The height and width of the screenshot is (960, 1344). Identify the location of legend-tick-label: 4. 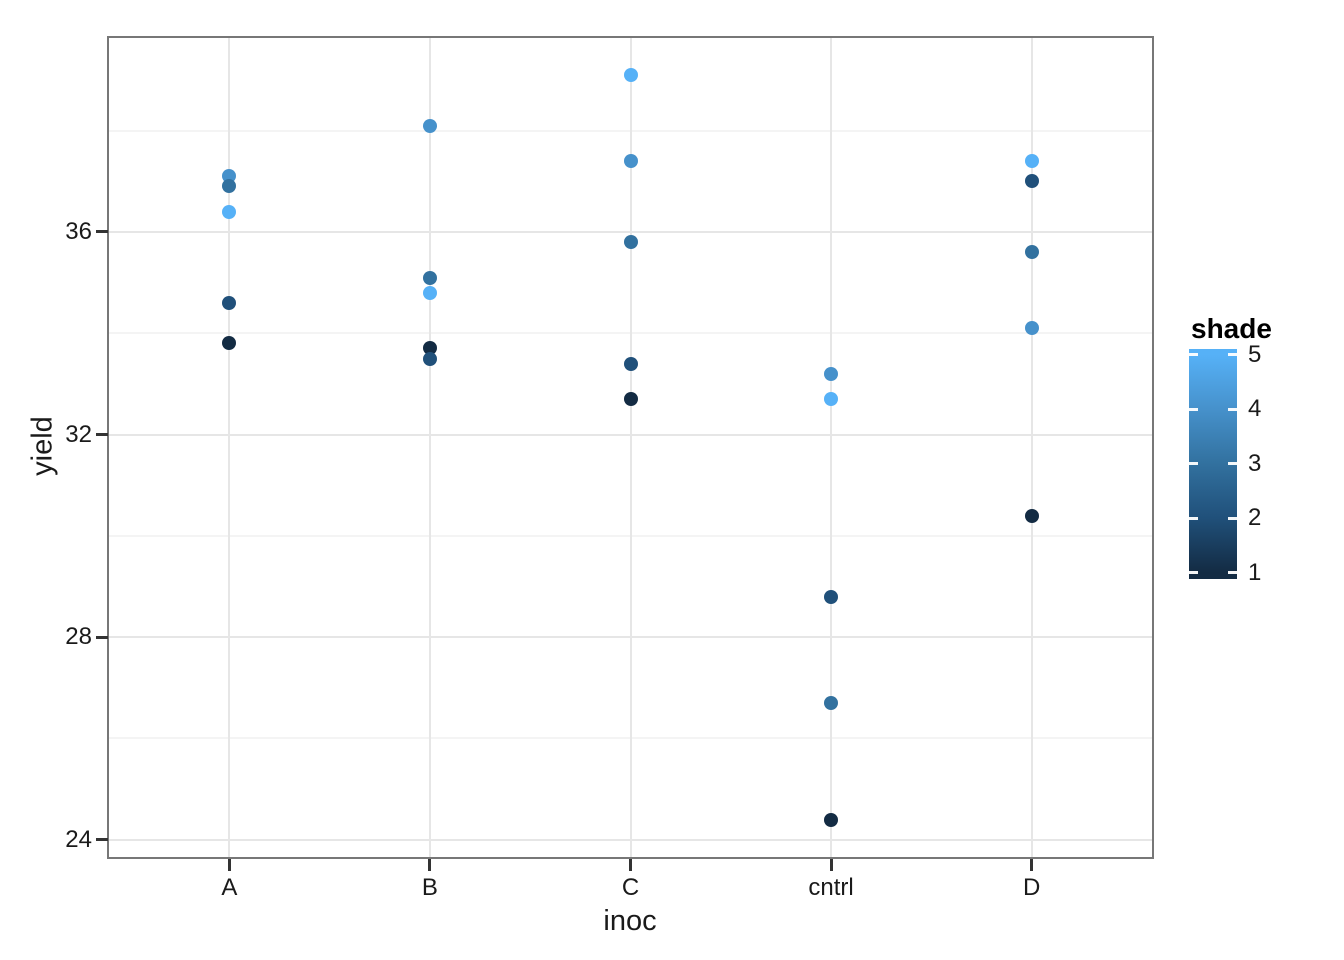
(1255, 409).